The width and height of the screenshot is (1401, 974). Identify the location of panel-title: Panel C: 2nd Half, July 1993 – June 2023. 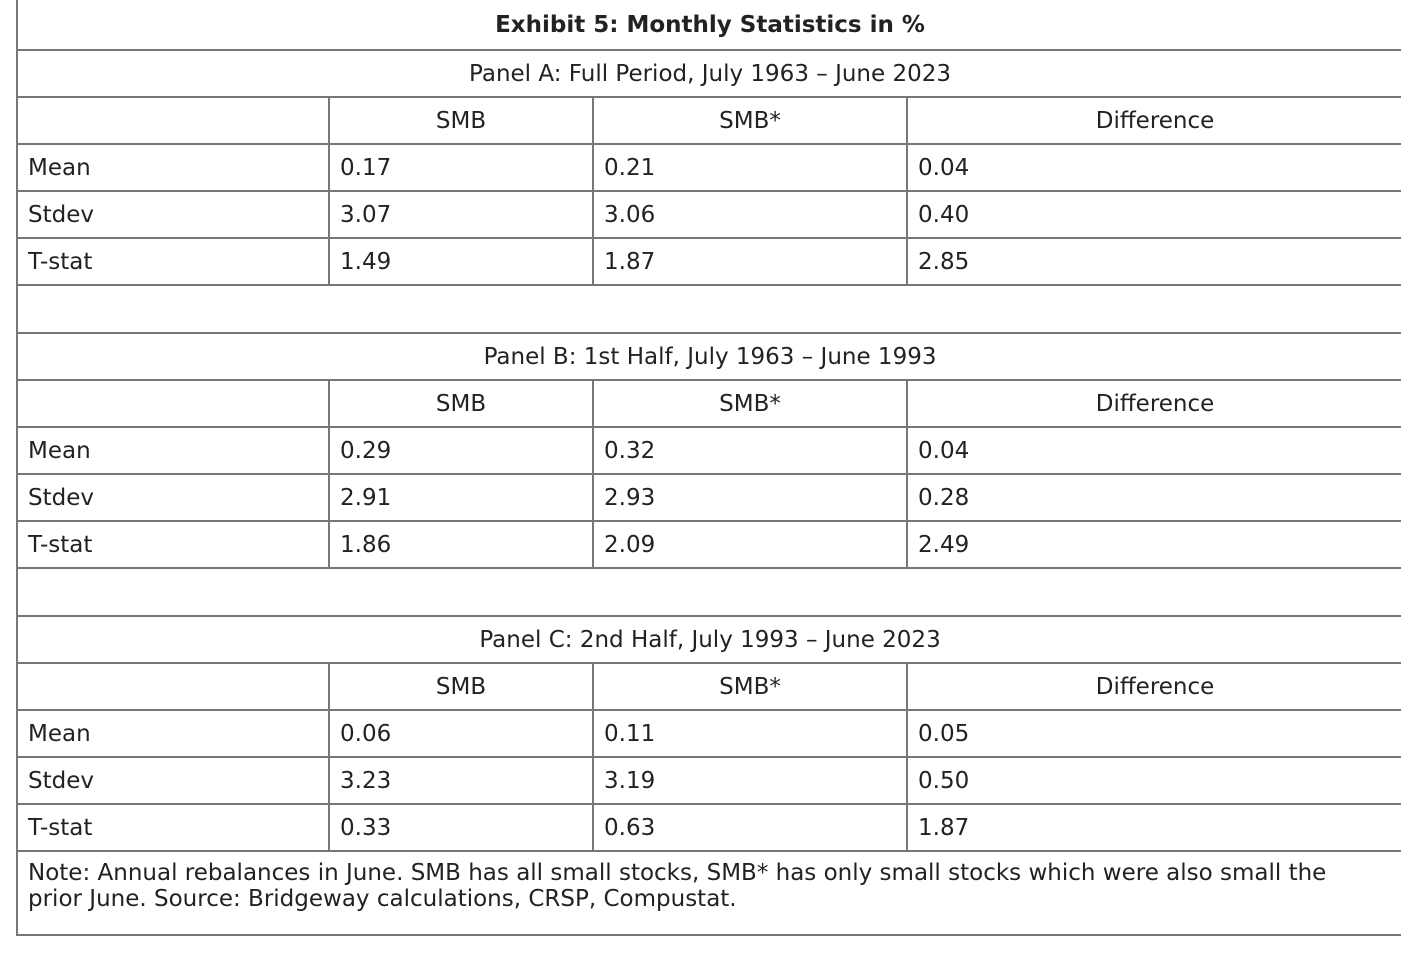
(708, 639).